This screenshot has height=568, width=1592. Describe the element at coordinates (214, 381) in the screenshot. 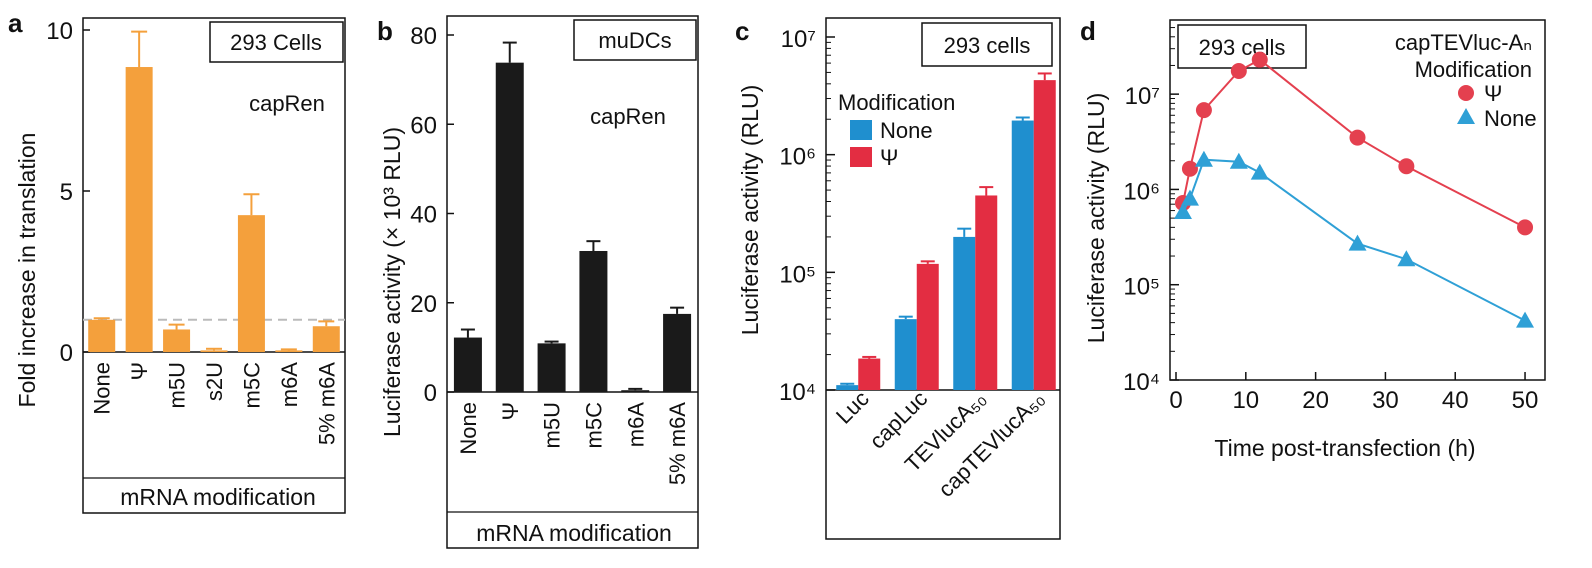

I see `panel-a-x-tick-label: s2U` at that location.